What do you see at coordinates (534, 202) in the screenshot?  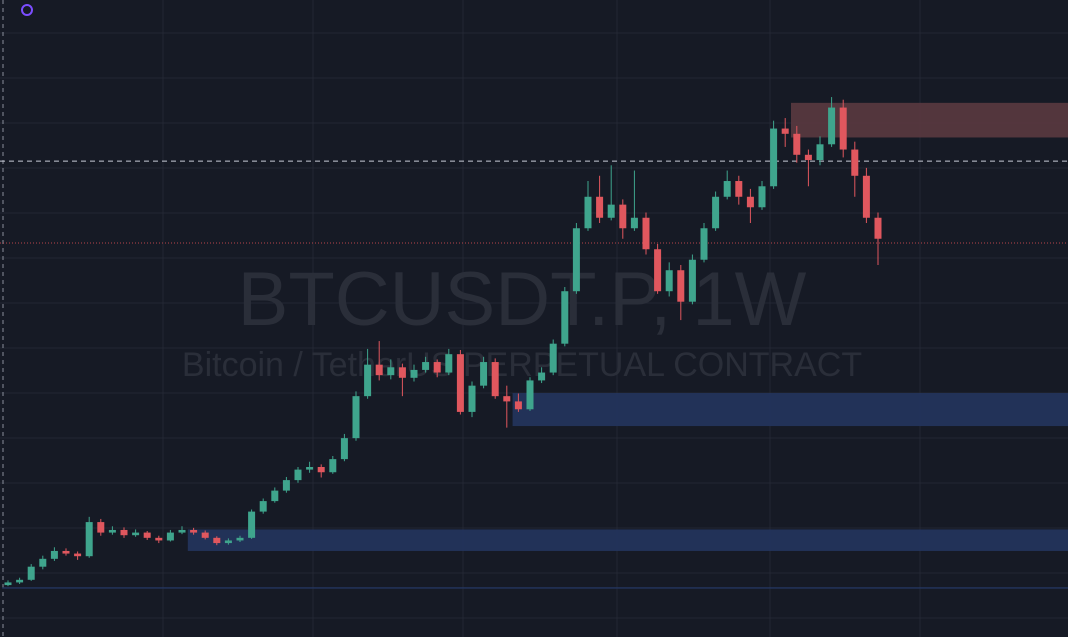 I see `levels` at bounding box center [534, 202].